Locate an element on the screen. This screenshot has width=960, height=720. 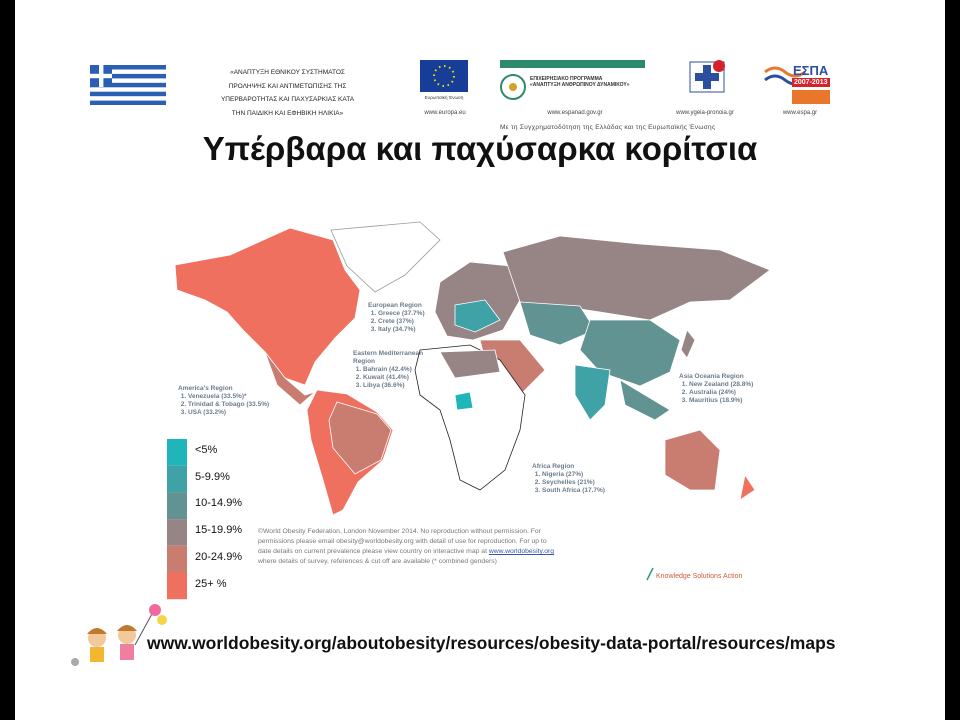
header-link: www.europa.eu is located at coordinates (445, 113).